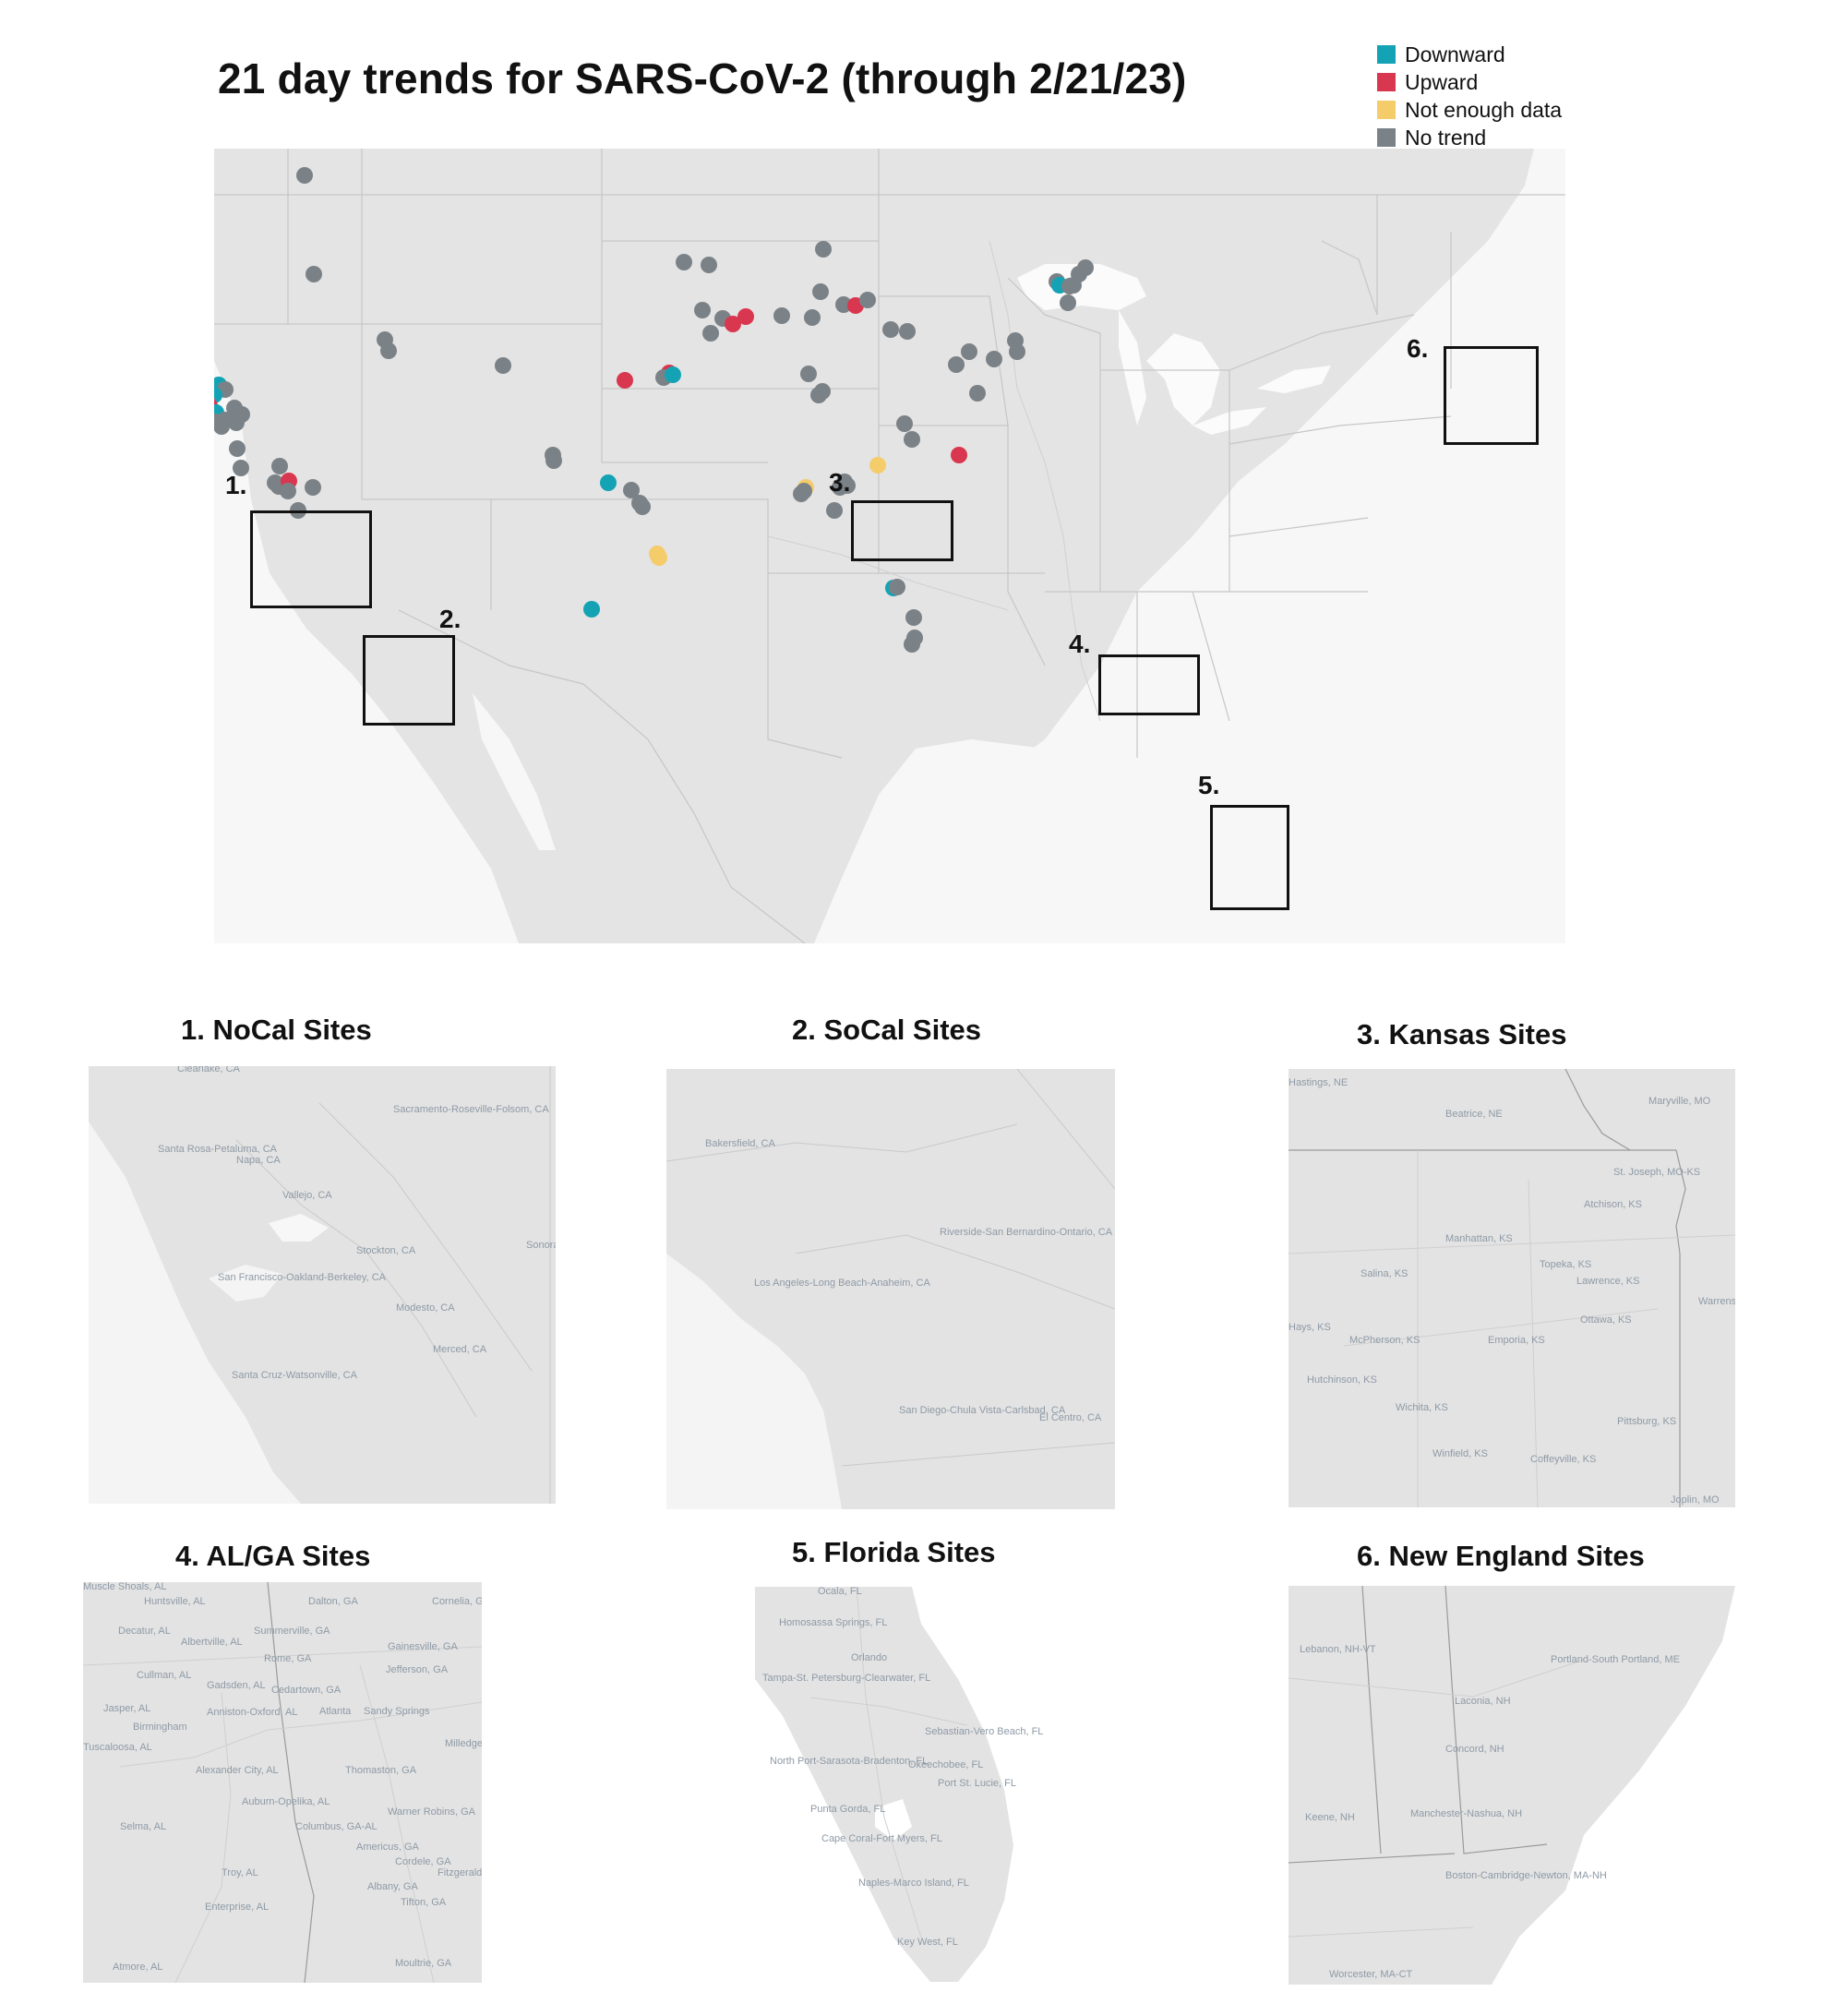  Describe the element at coordinates (236, 485) in the screenshot. I see `box-label-1: 1.` at that location.